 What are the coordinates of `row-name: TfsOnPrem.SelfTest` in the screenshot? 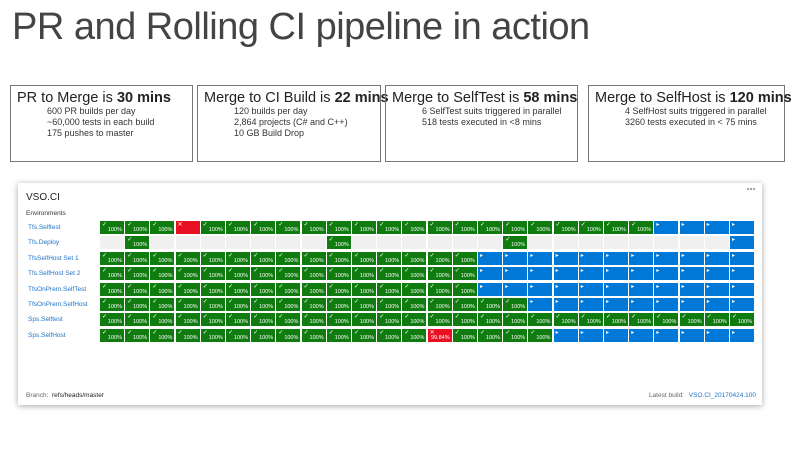 It's located at (57, 289).